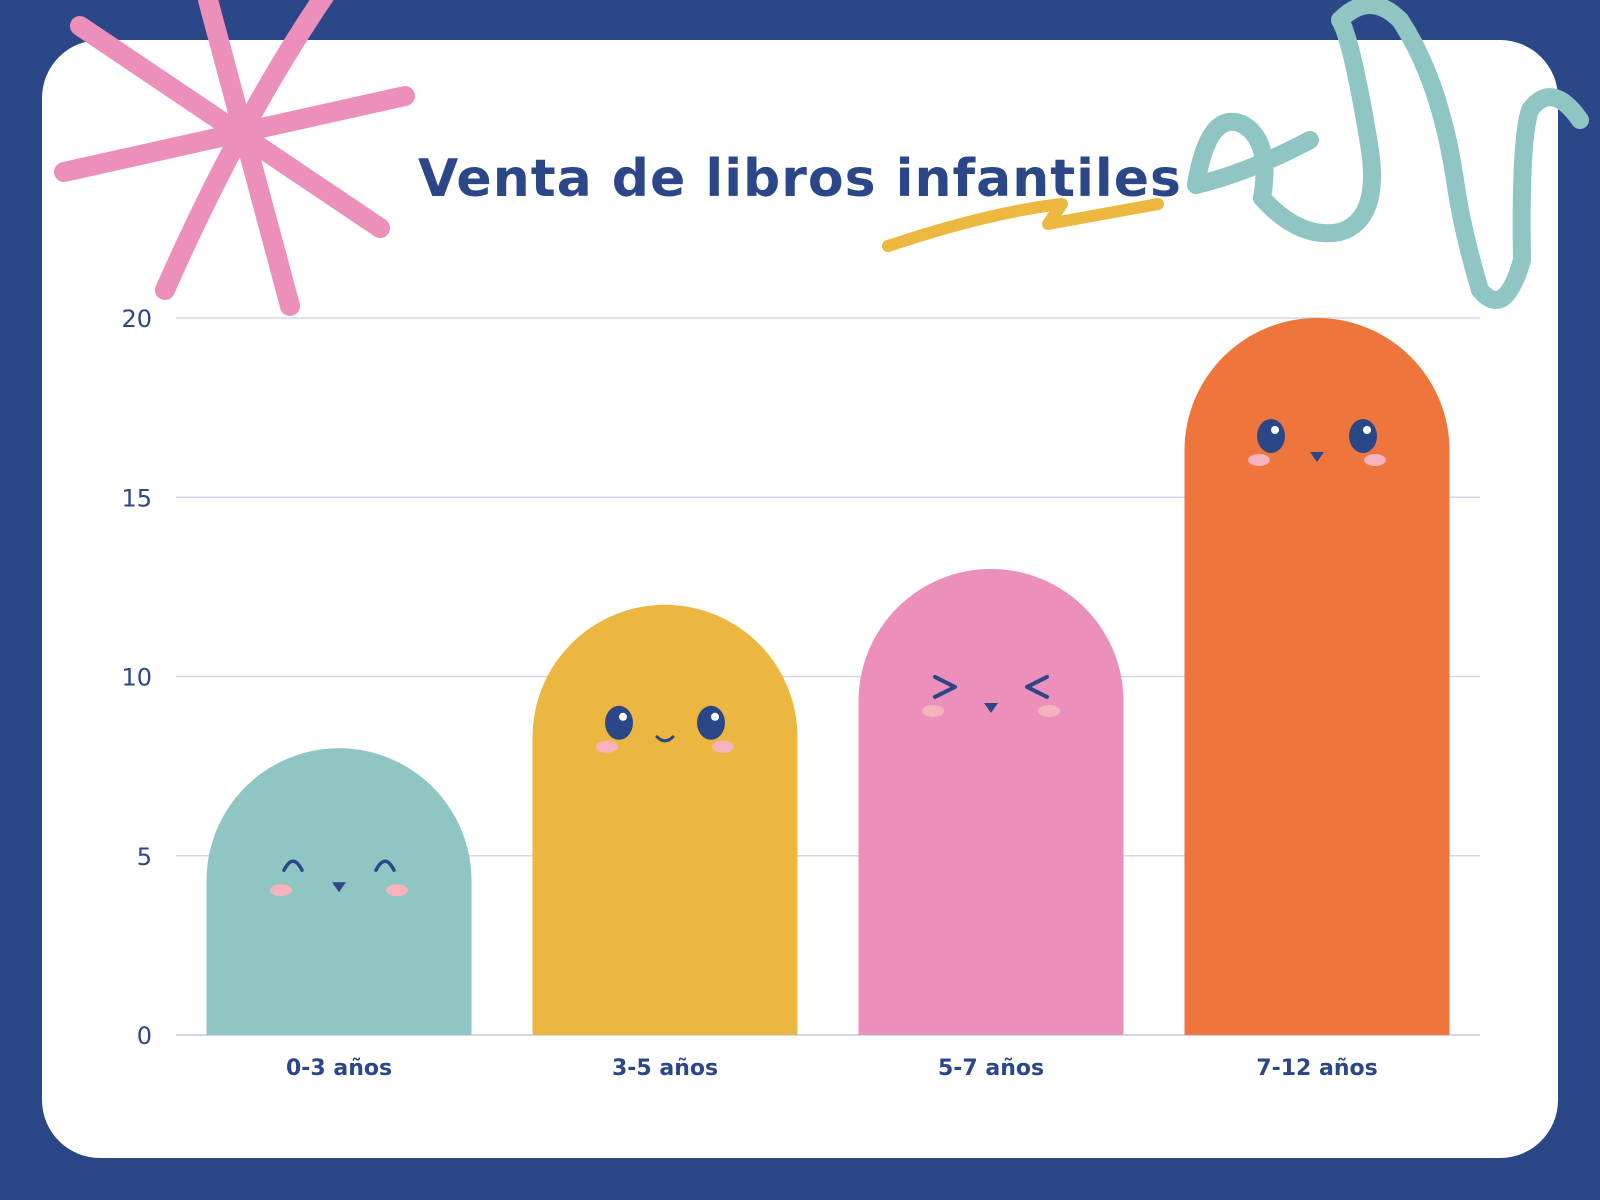  I want to click on y-tick-label: 5, so click(144, 857).